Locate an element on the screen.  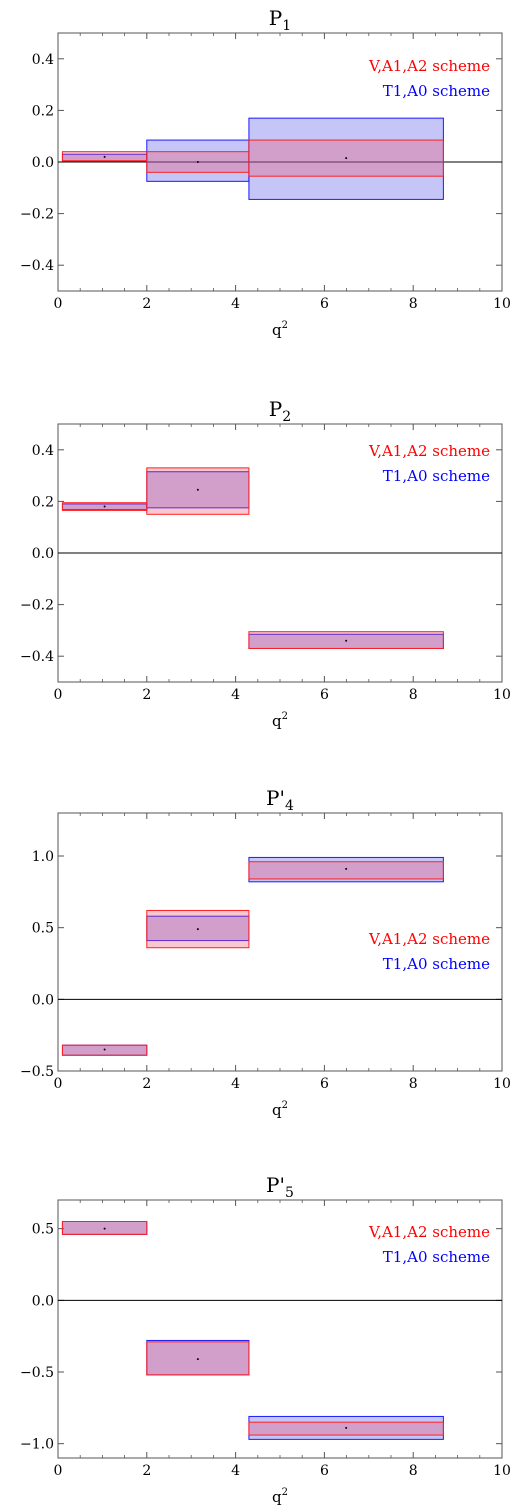
chart-title: P1 is located at coordinates (280, 20).